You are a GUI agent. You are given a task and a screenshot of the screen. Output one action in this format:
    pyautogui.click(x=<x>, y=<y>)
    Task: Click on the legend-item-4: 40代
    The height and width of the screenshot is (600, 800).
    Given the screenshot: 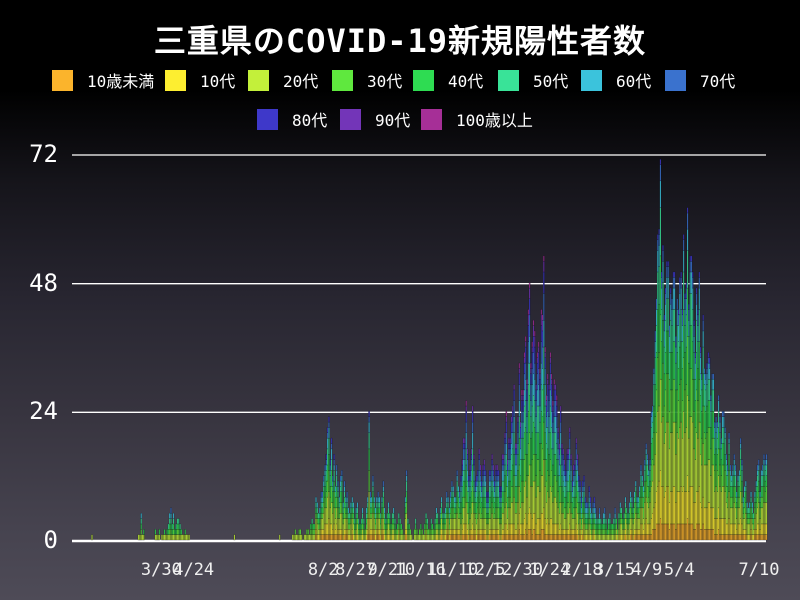 What is the action you would take?
    pyautogui.click(x=448, y=80)
    